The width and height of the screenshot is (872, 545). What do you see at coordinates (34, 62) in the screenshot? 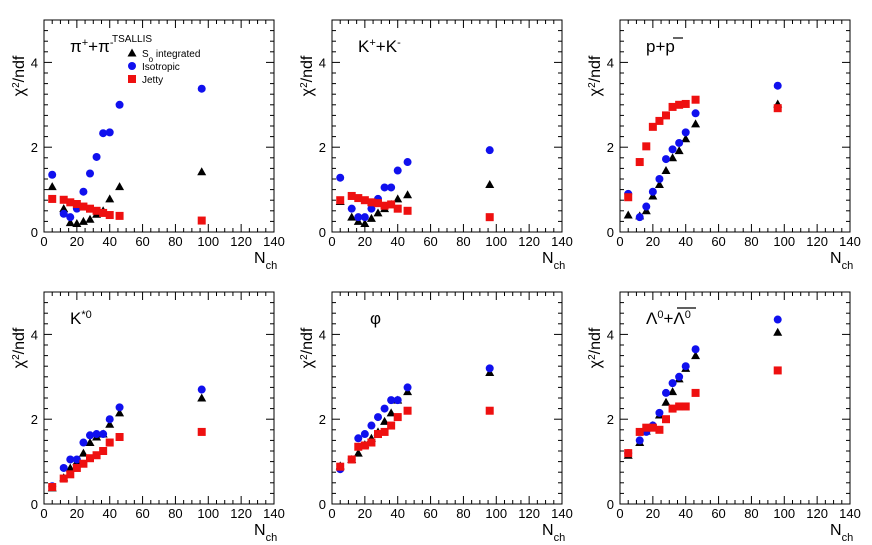
I see `y-tick-label: 4` at bounding box center [34, 62].